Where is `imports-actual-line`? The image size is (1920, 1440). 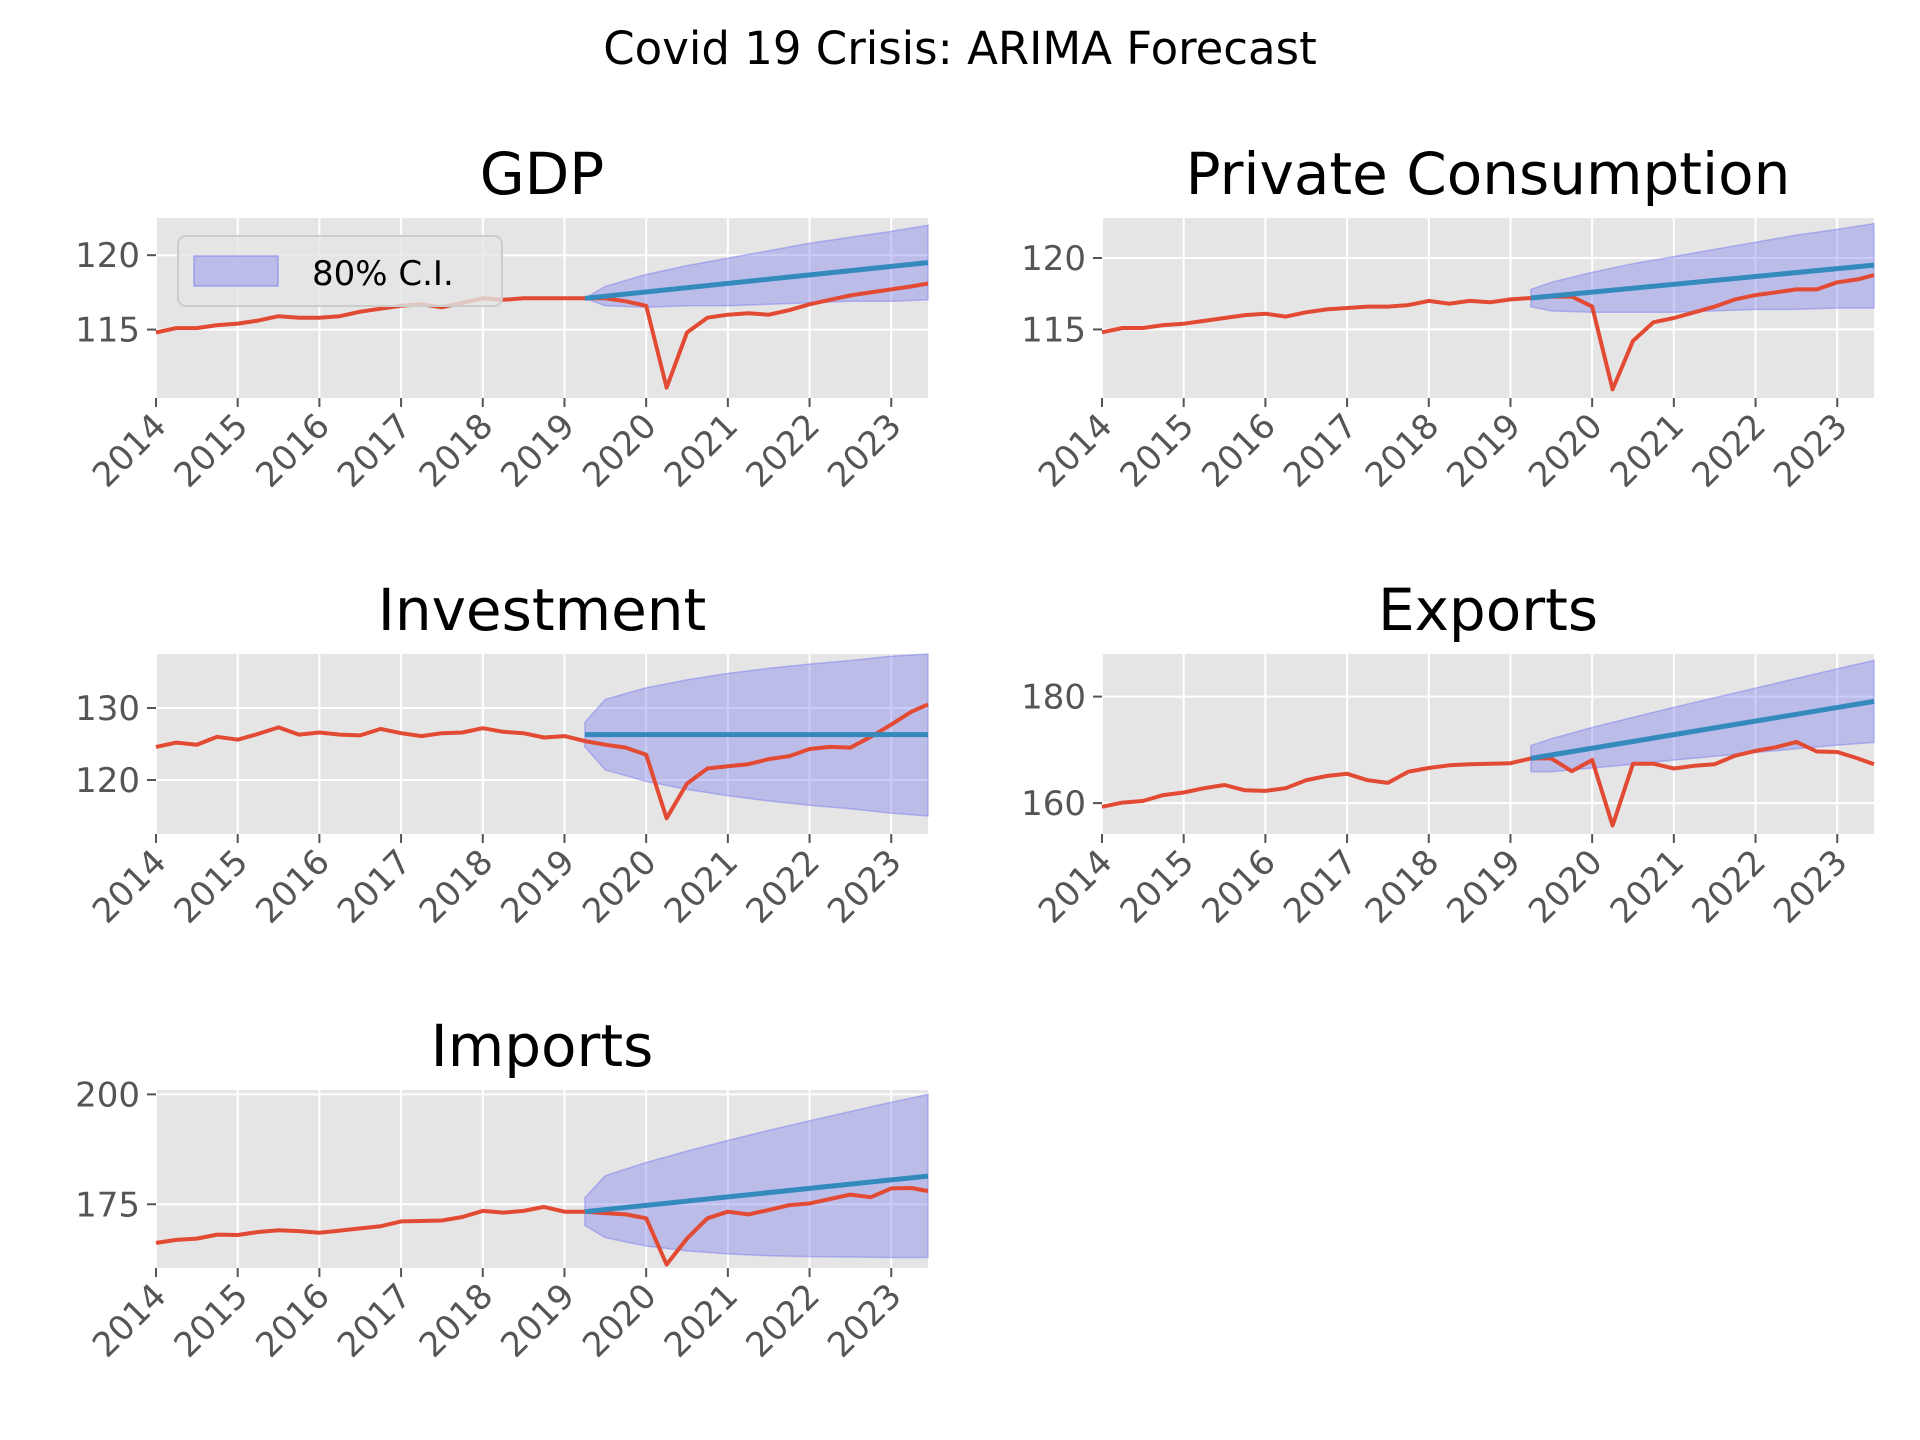
imports-actual-line is located at coordinates (542, 1226).